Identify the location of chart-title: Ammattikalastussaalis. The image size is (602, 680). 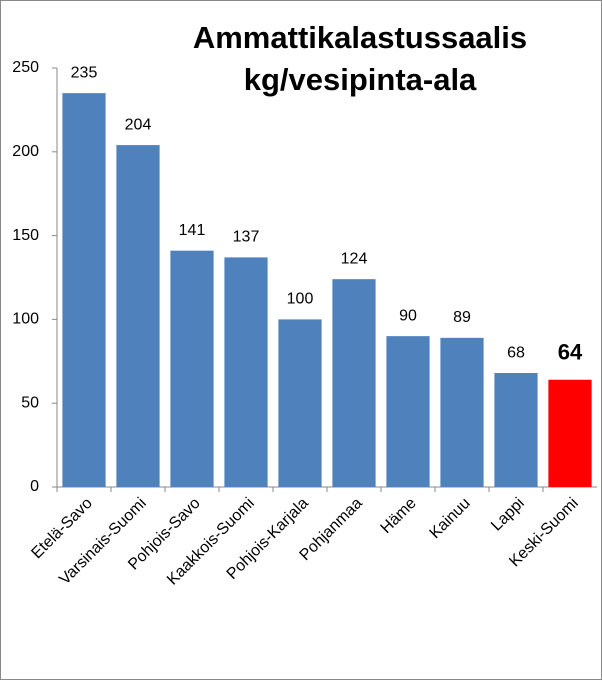
(360, 37).